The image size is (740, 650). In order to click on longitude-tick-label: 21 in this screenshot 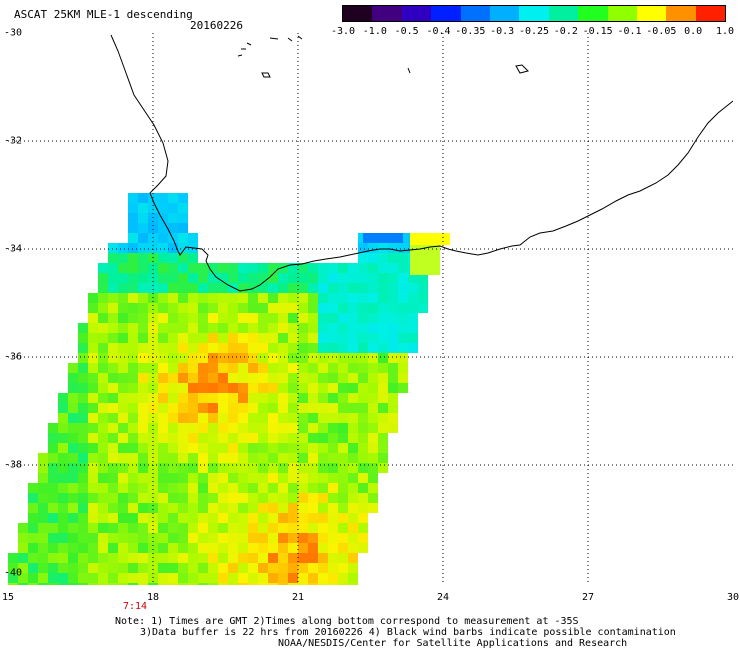, I will do `click(298, 597)`.